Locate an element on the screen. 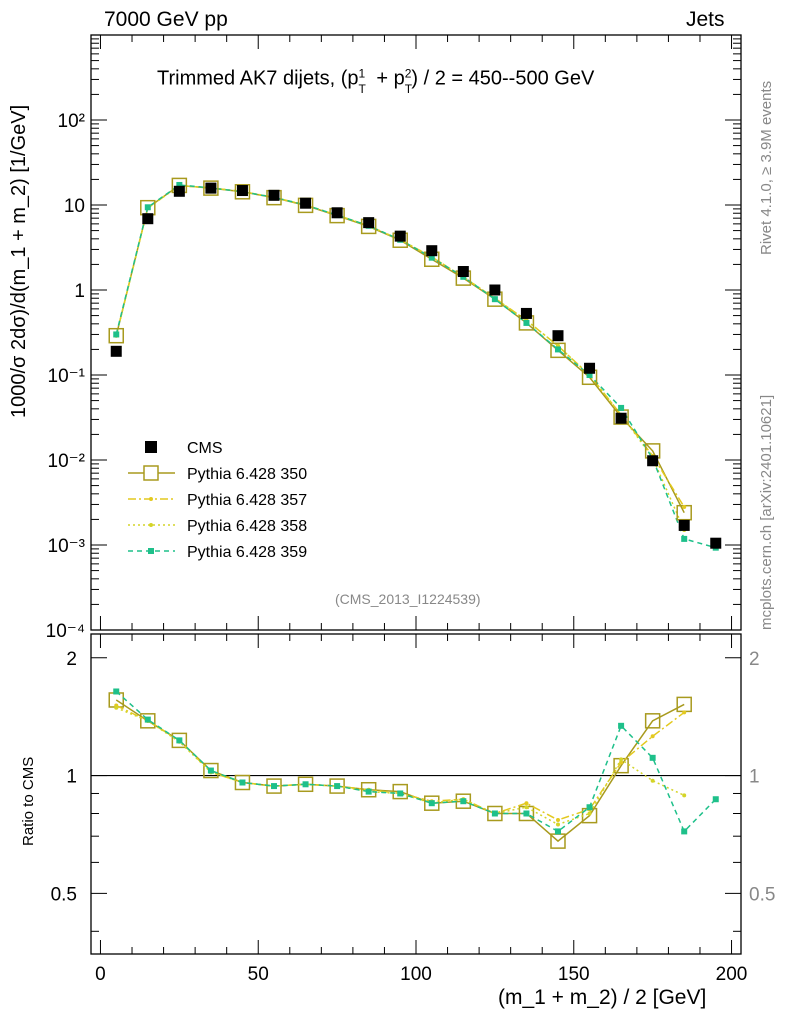  ratio-tick-label: 0.5 is located at coordinates (64, 894).